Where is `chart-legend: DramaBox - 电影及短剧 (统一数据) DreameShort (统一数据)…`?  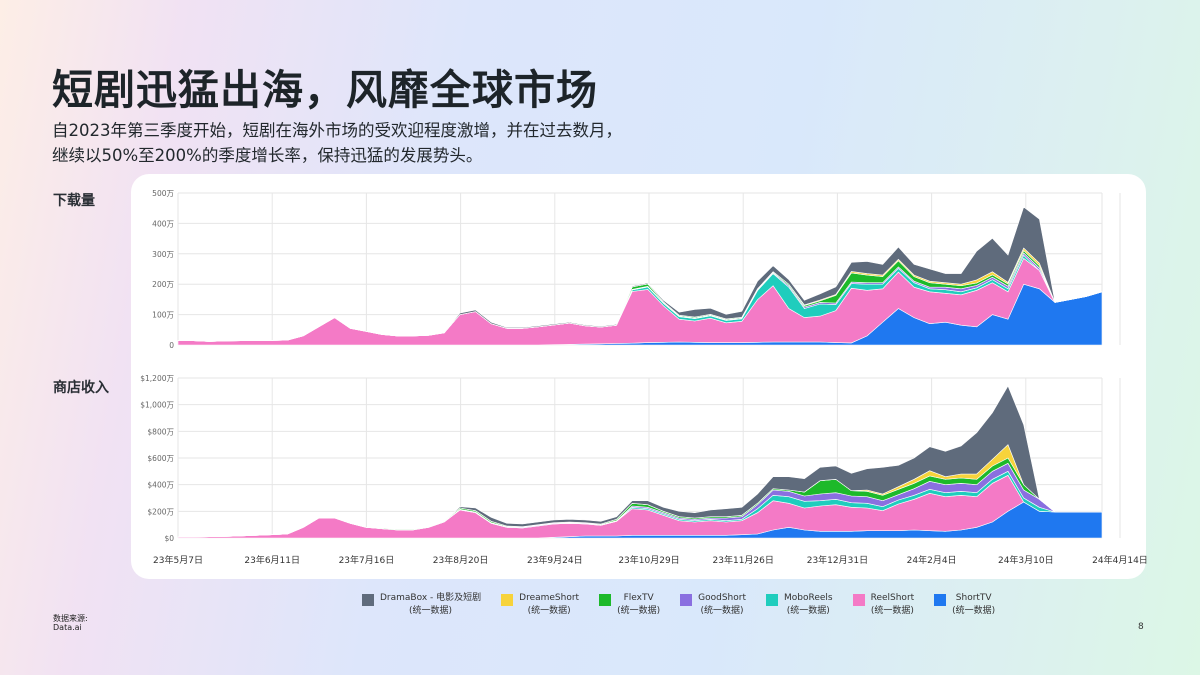
chart-legend: DramaBox - 电影及短剧 (统一数据) DreameShort (统一数据)… is located at coordinates (688, 605).